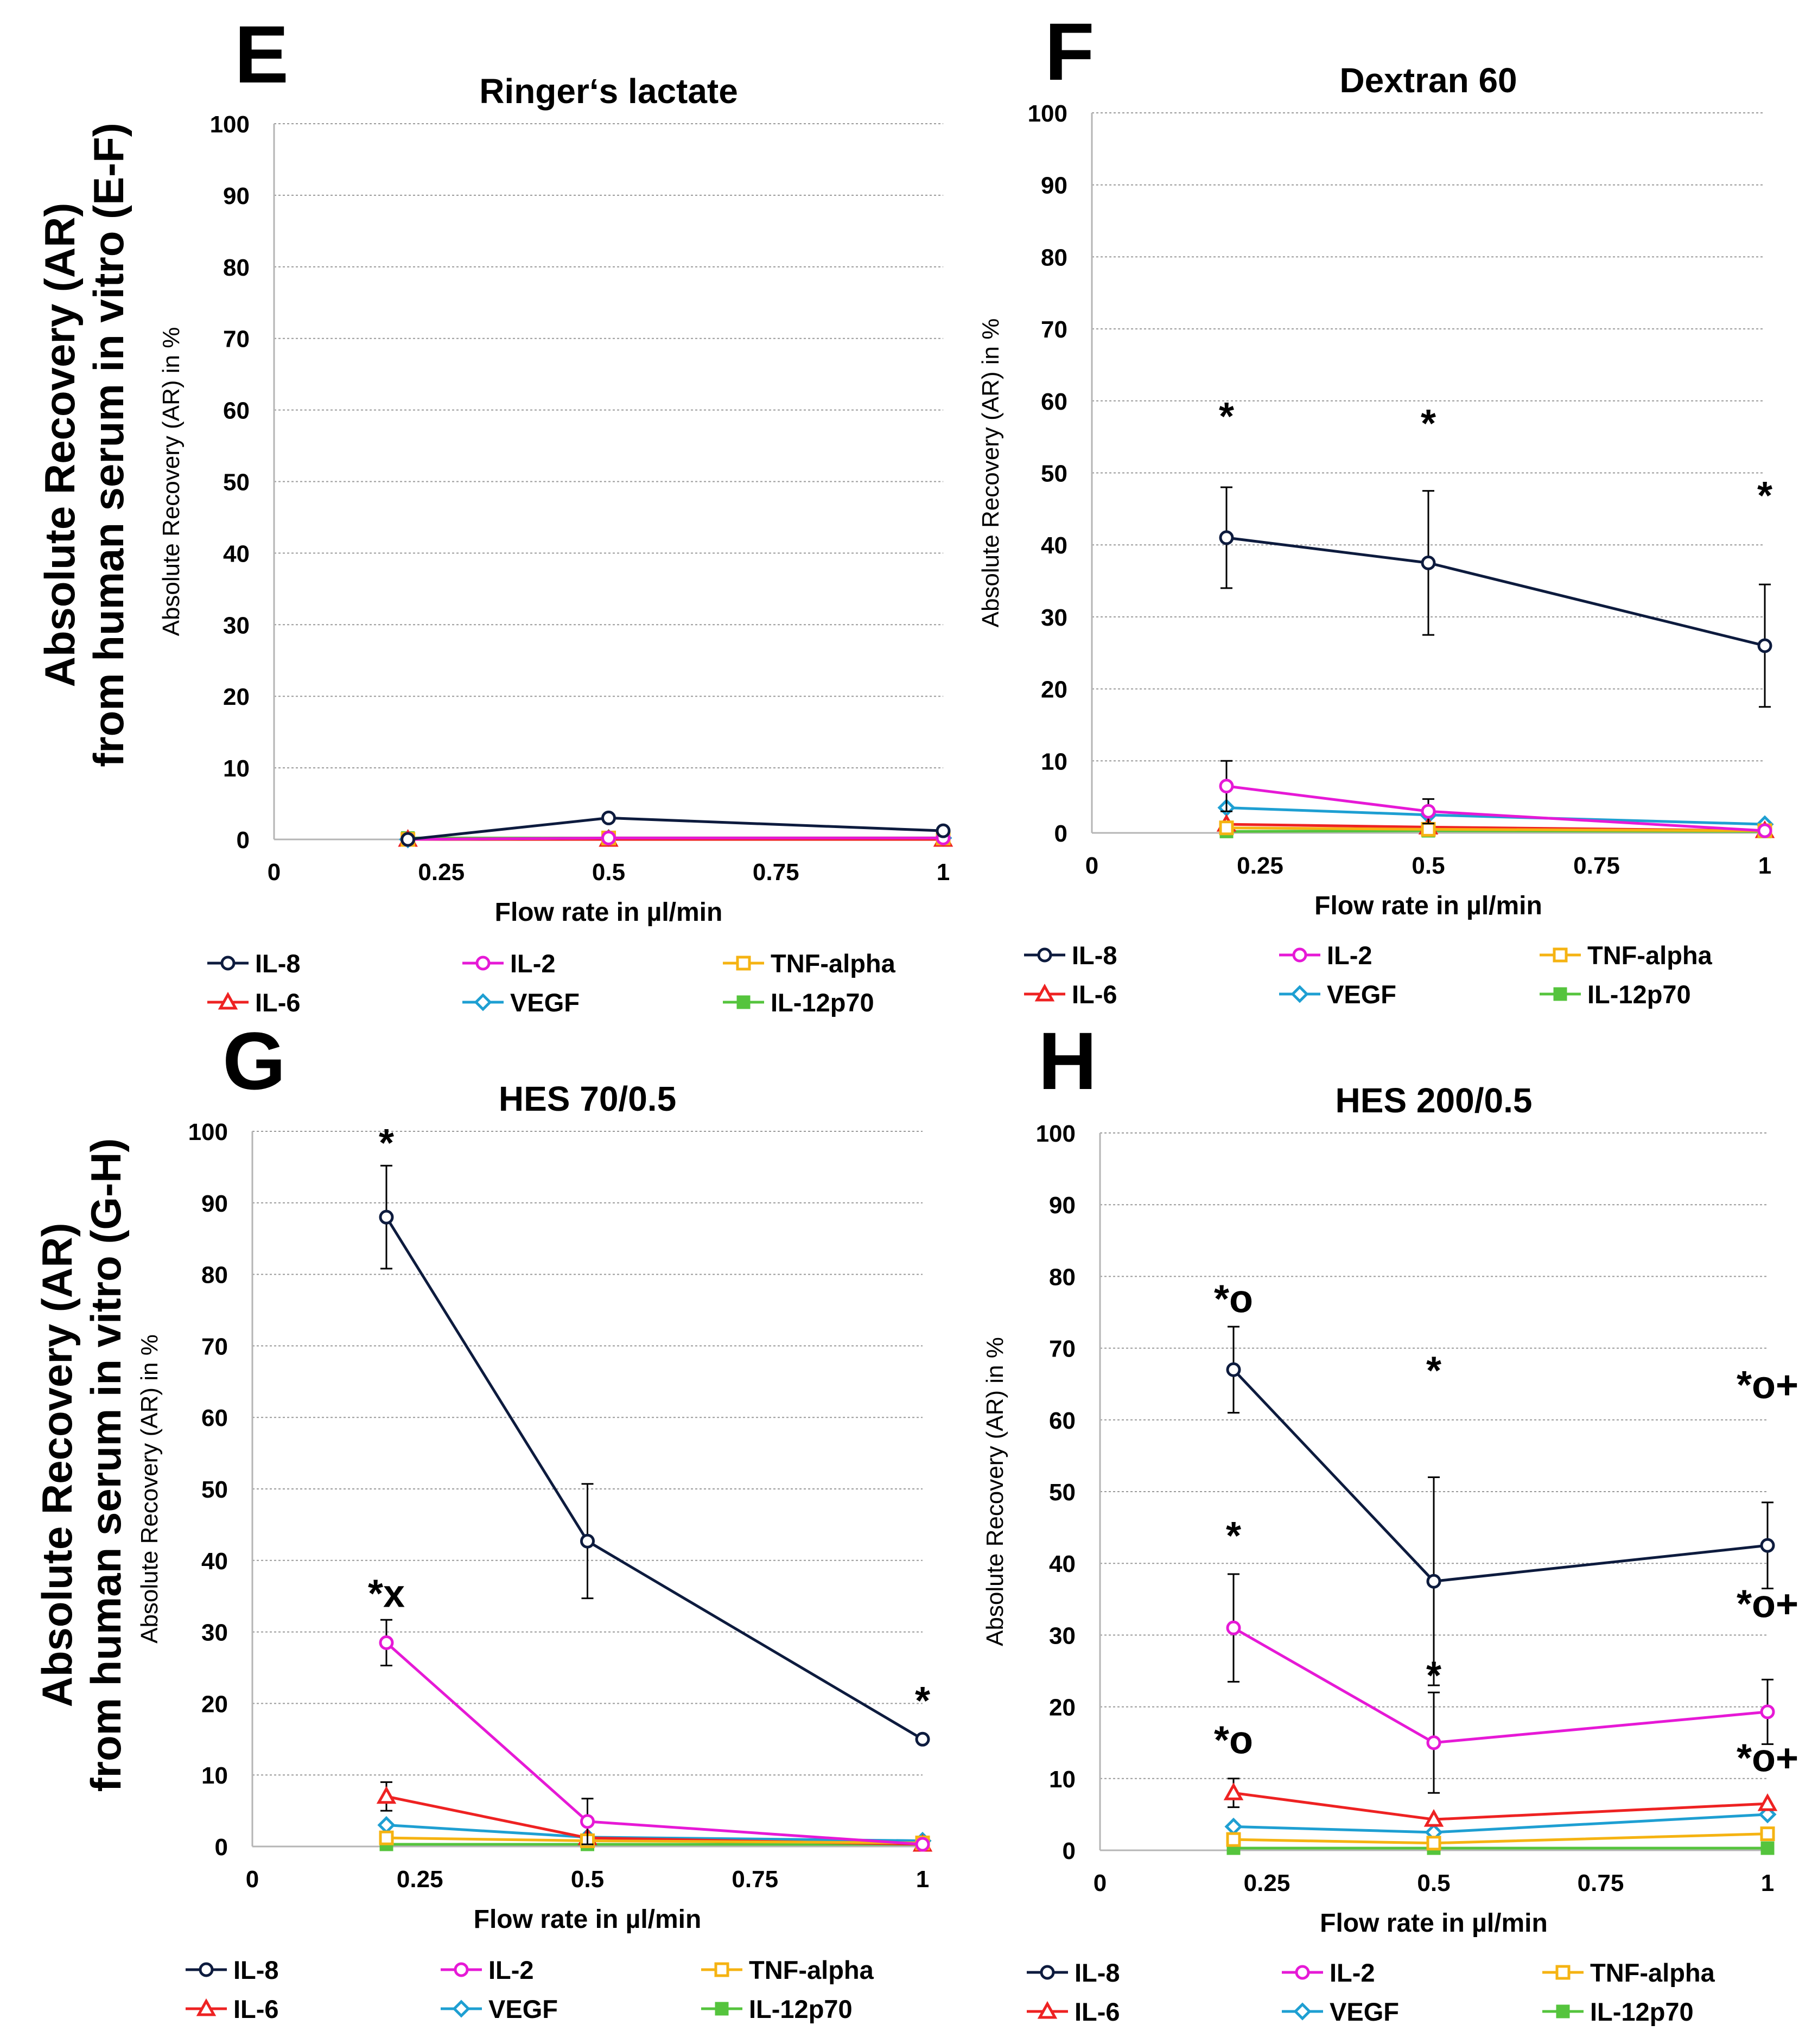 The height and width of the screenshot is (2044, 1799). I want to click on xtick-label-f: 0, so click(1091, 865).